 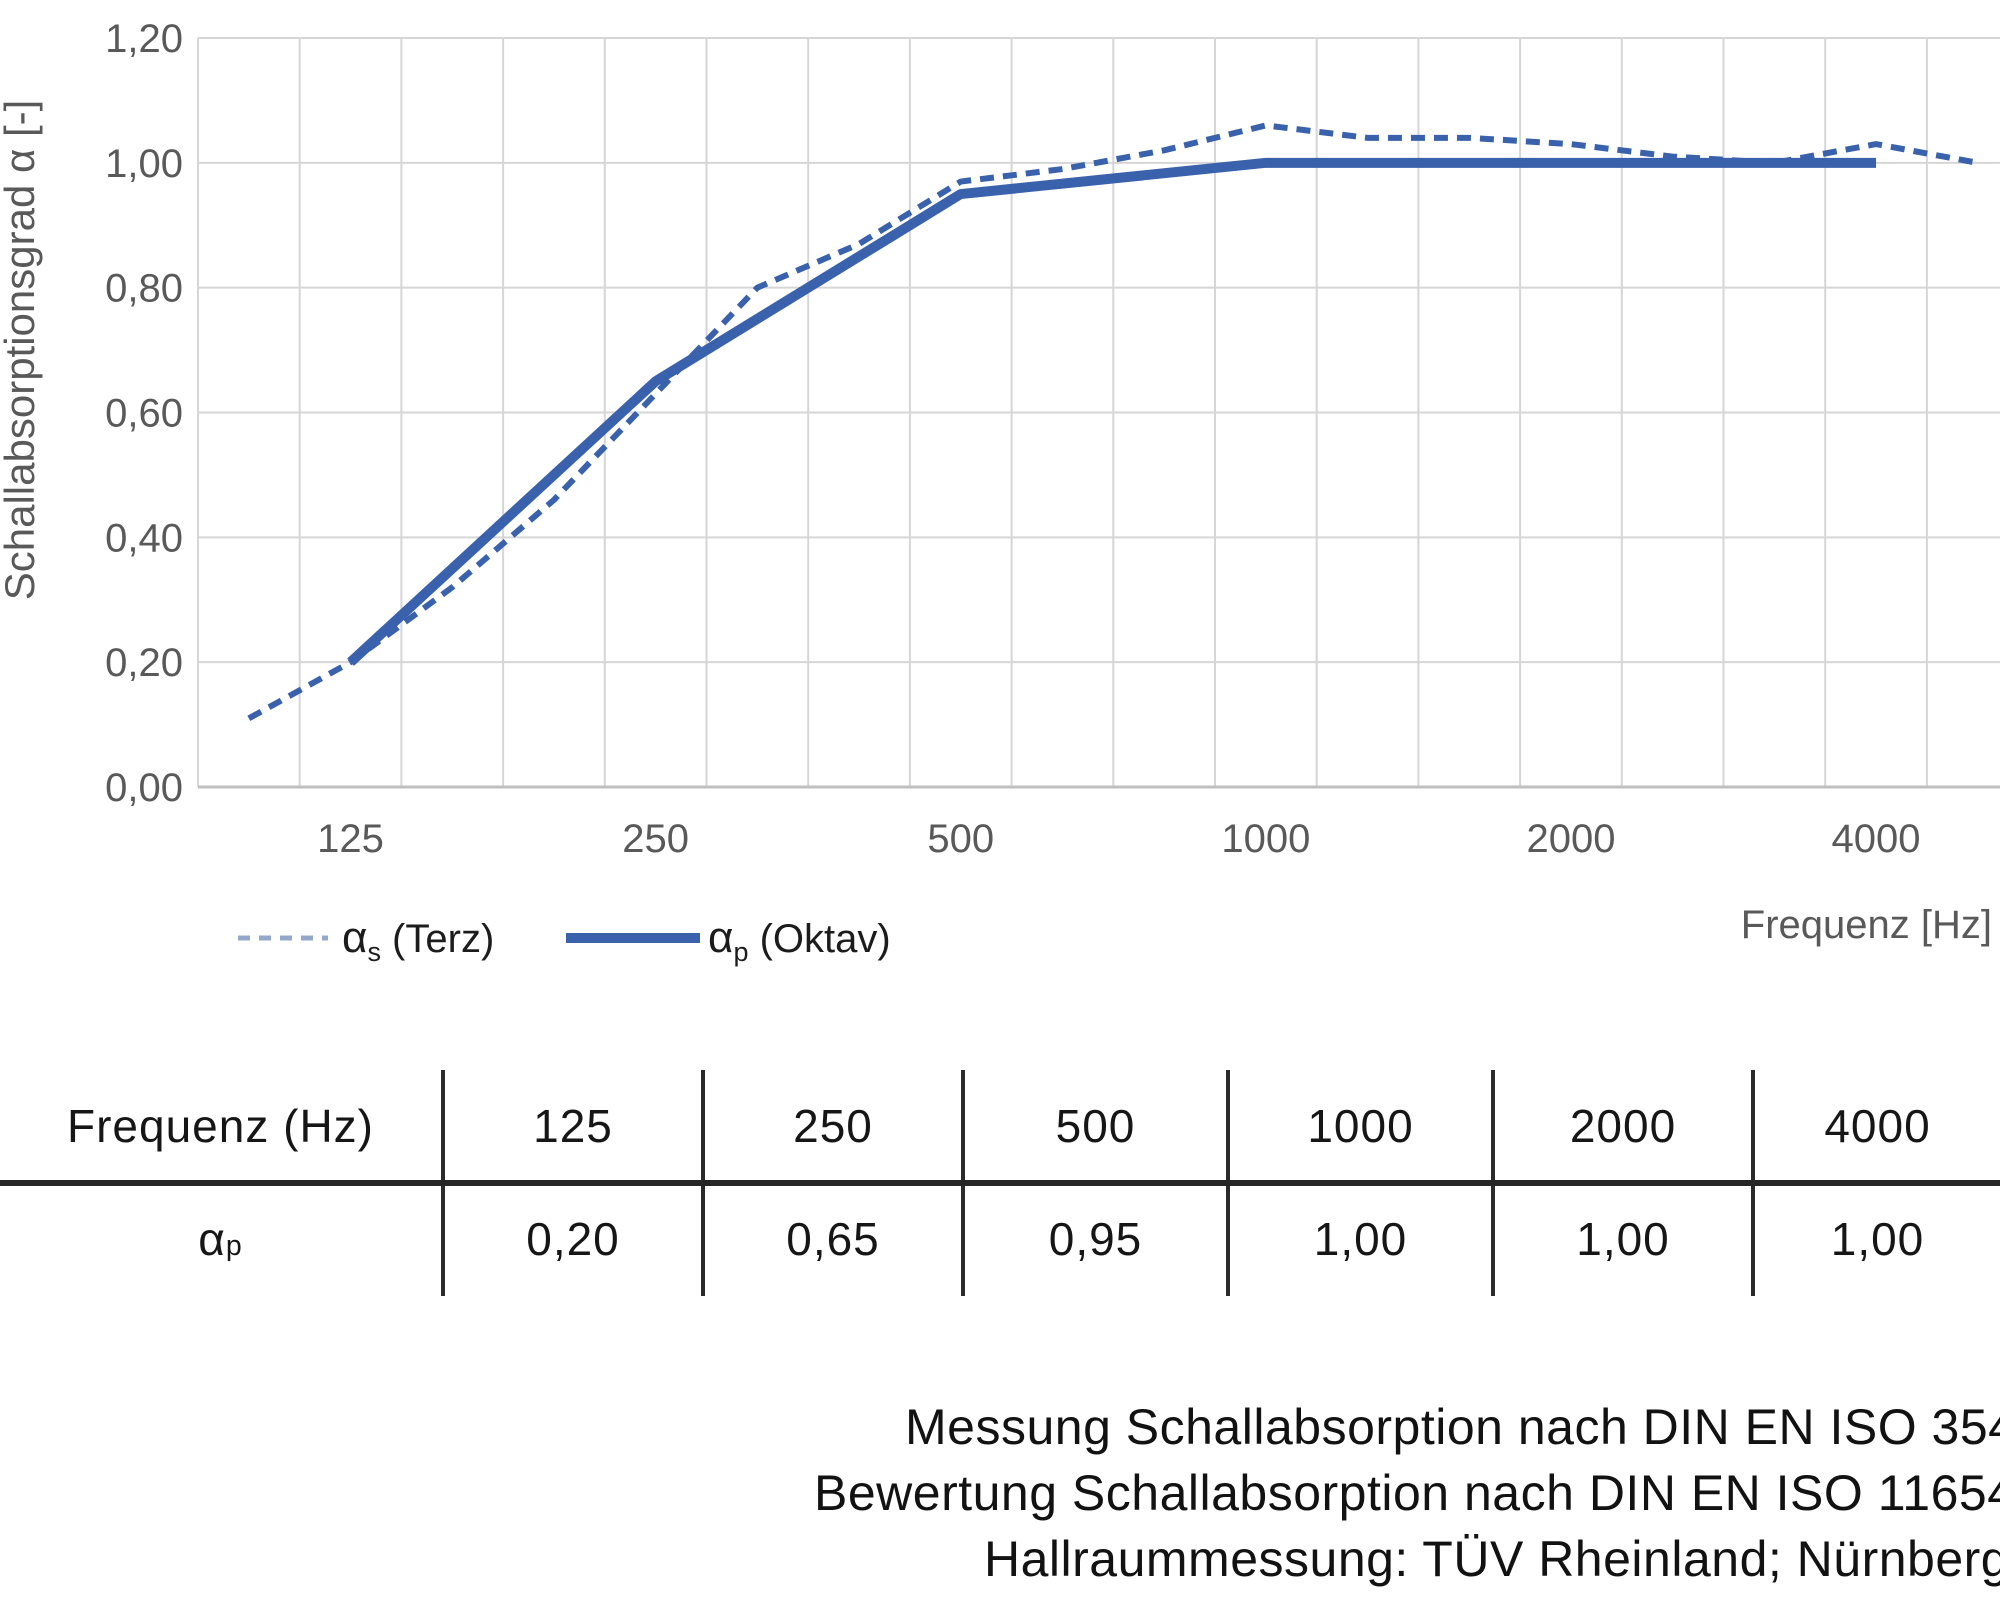 What do you see at coordinates (234, 1246) in the screenshot?
I see `alpha-subscript-p: p` at bounding box center [234, 1246].